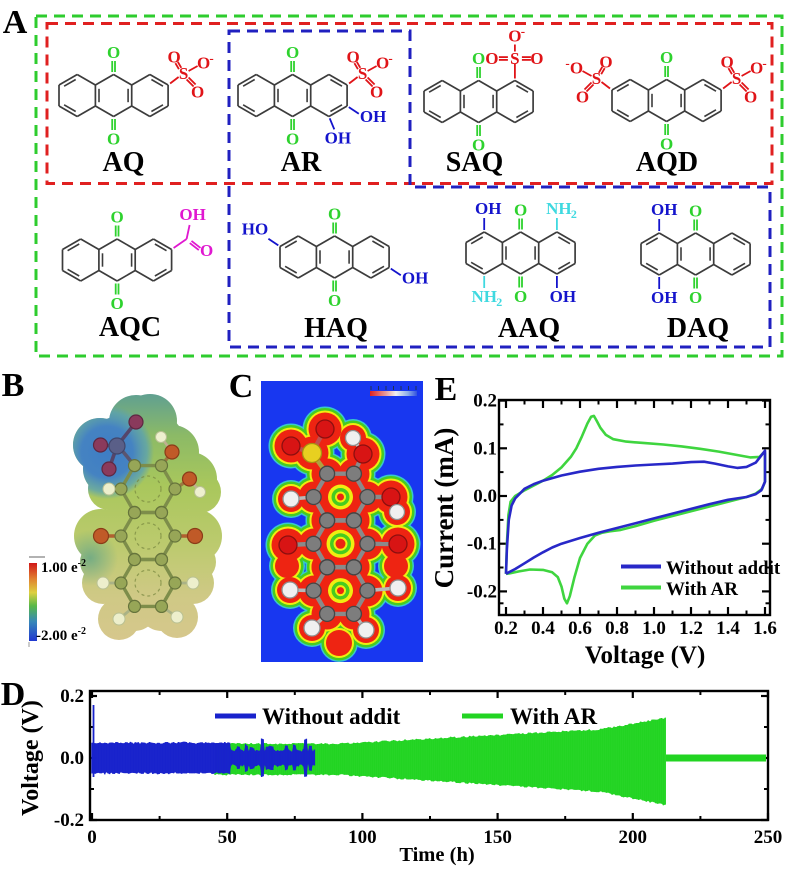  I want to click on svg-text: SAQ, so click(475, 162).